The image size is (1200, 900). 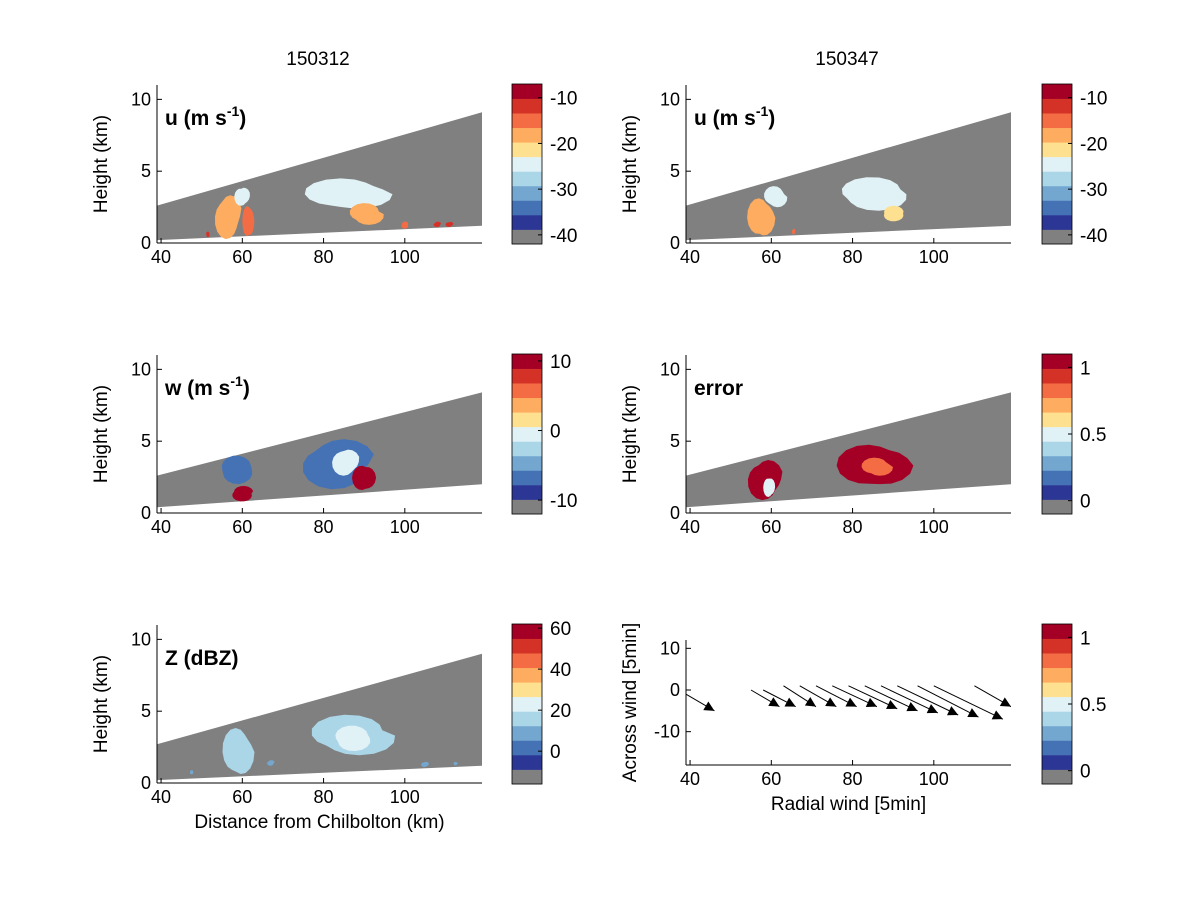 What do you see at coordinates (563, 236) in the screenshot?
I see `colorbar-tick-label: -40` at bounding box center [563, 236].